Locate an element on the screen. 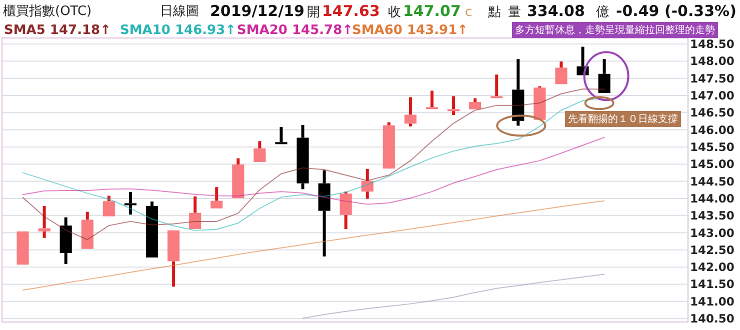 The image size is (740, 330). y-tick-label: 148.00 is located at coordinates (712, 61).